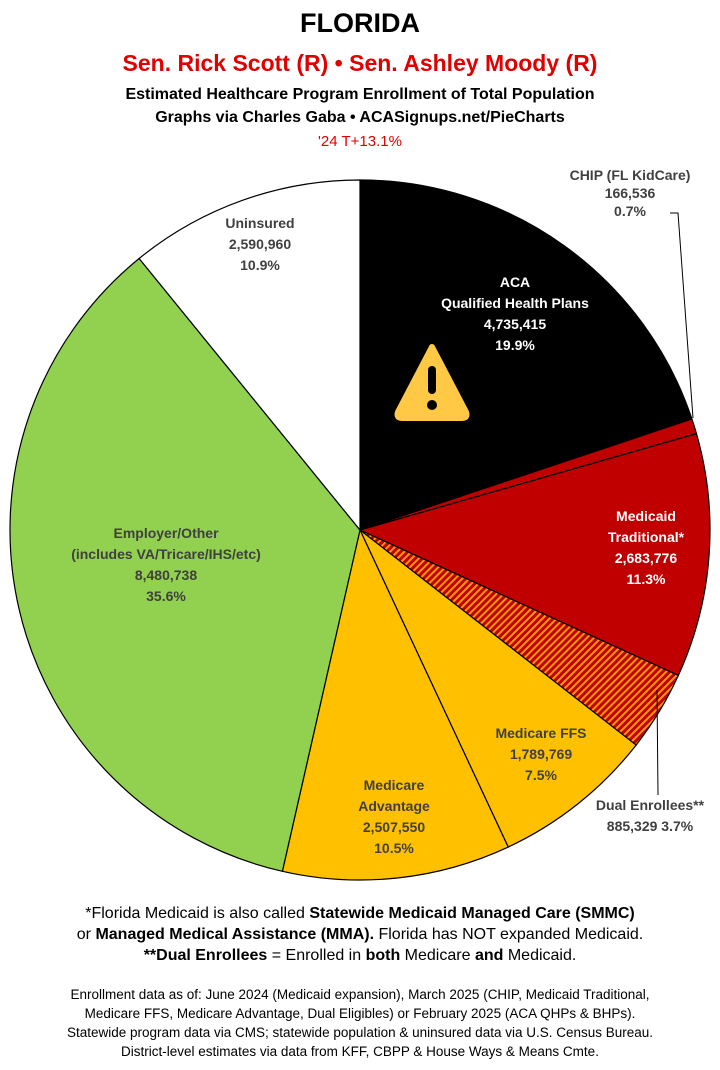  I want to click on slice-label: 19.9%, so click(515, 345).